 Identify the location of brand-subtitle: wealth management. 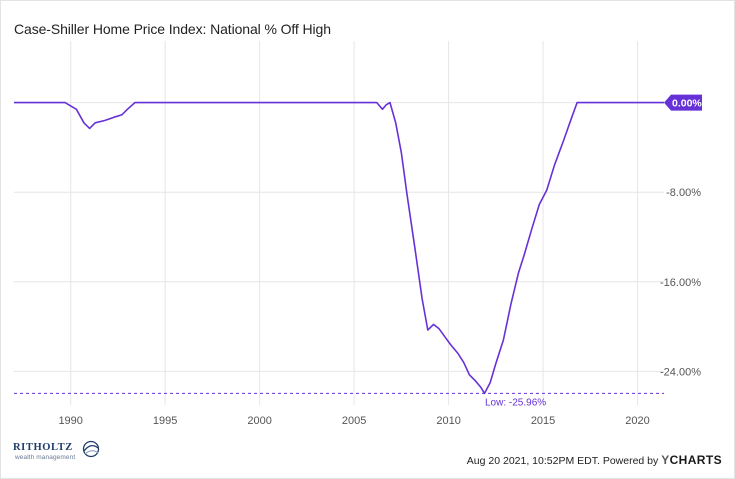
(45, 457).